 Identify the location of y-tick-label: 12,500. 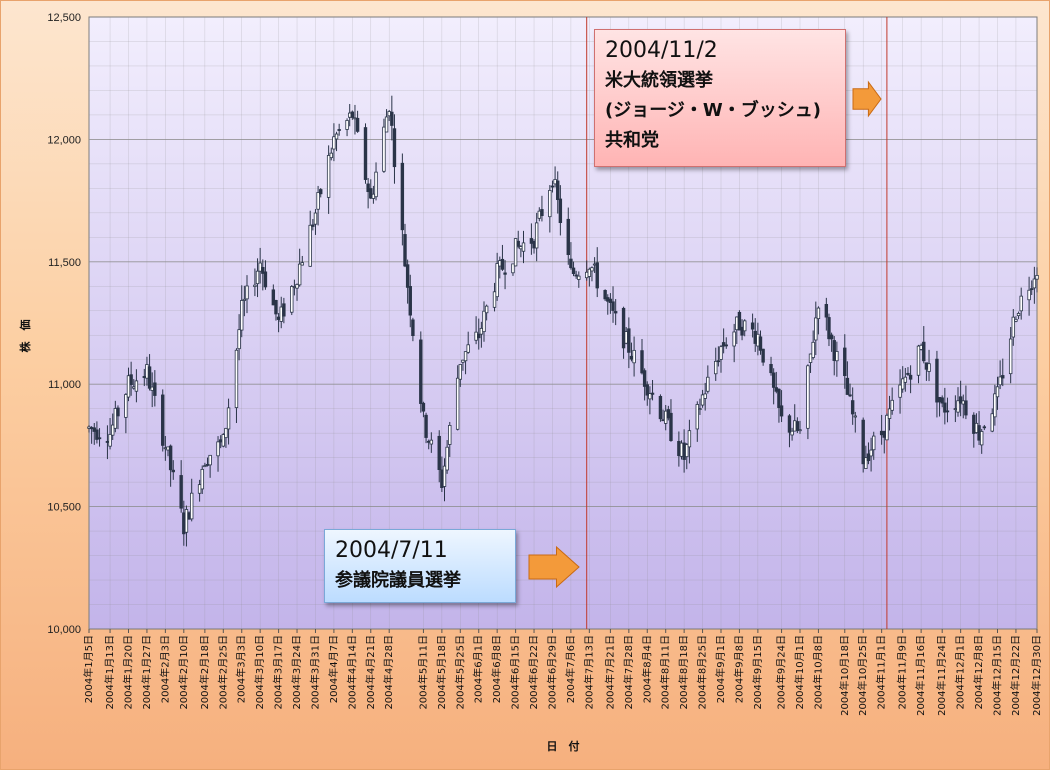
(64, 18).